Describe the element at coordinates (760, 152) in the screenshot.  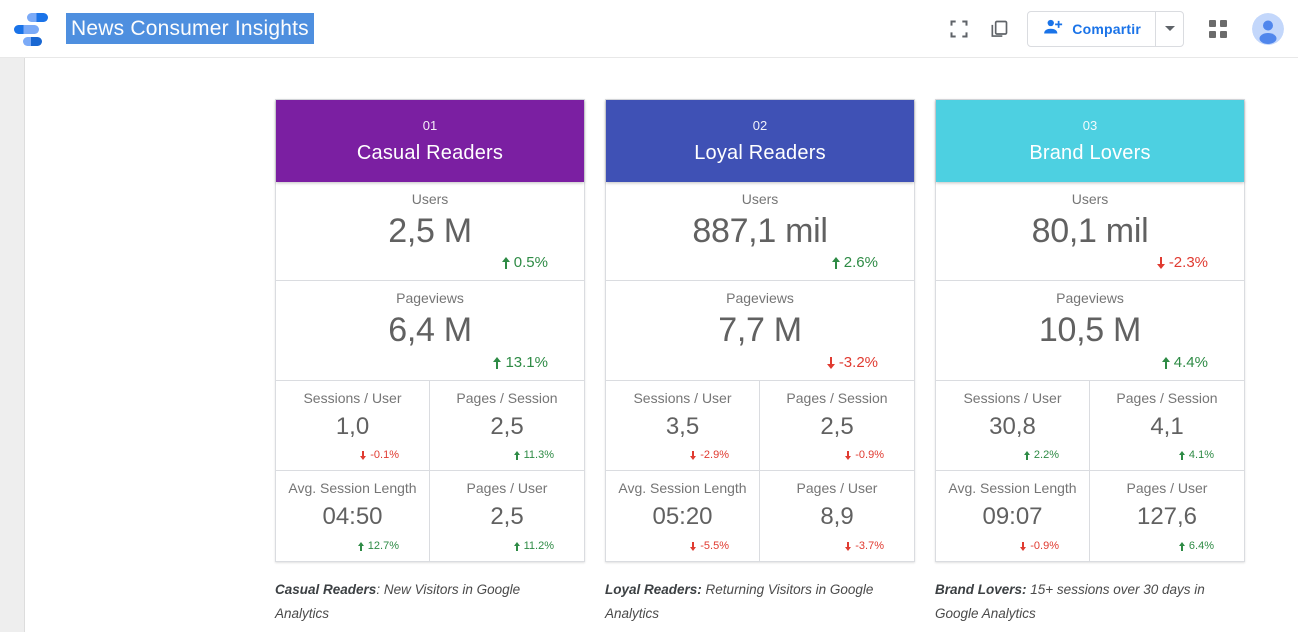
I see `segment-title: Loyal Readers` at that location.